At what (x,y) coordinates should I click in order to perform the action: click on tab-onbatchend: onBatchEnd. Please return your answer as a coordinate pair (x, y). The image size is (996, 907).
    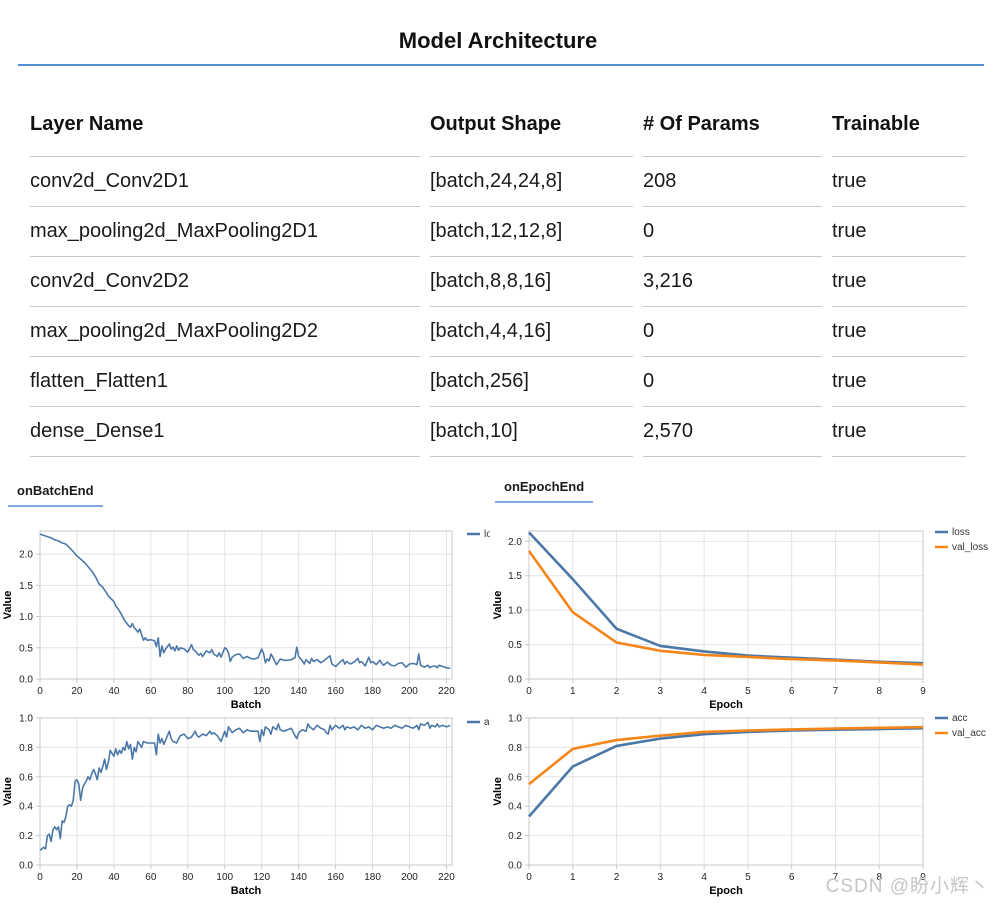
    Looking at the image, I should click on (55, 495).